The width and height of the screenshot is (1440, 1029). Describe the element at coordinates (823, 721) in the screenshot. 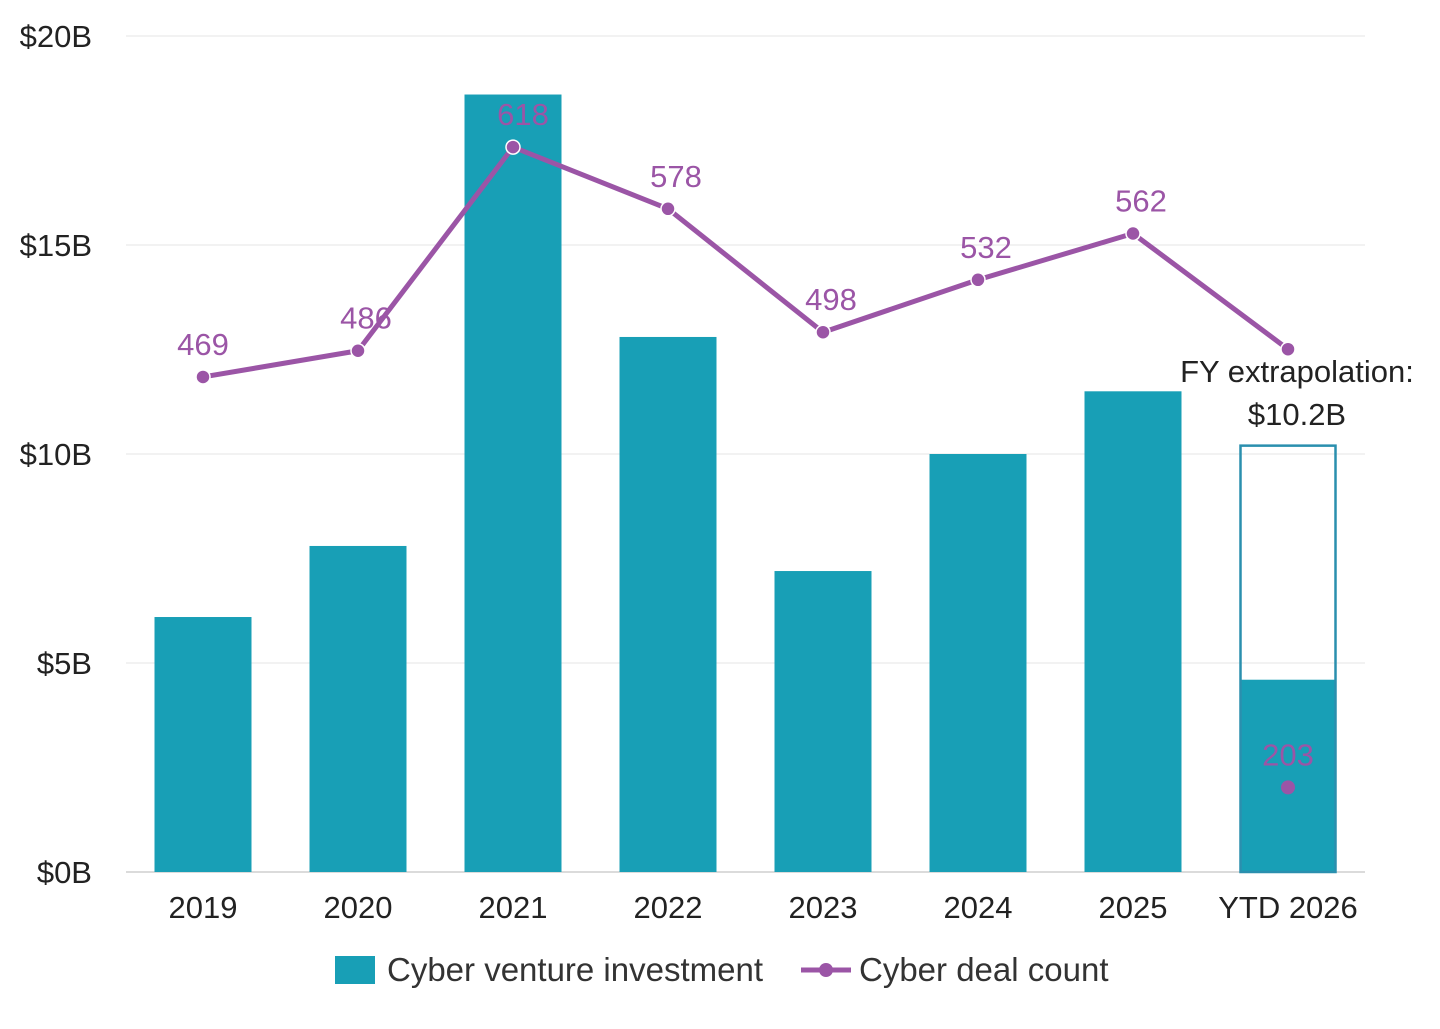

I see `bar-2023` at that location.